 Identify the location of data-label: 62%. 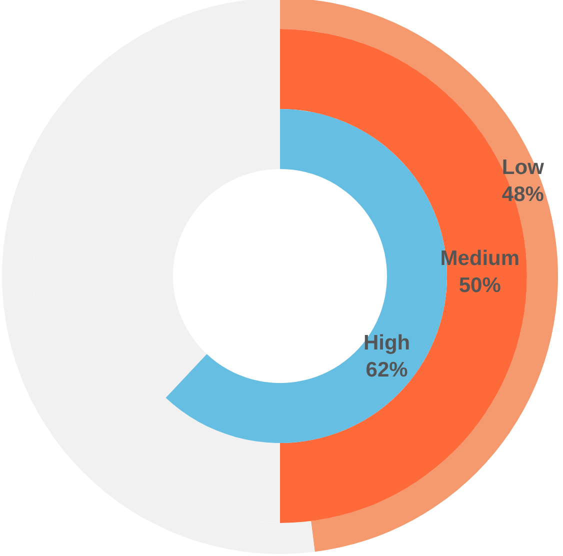
(387, 370).